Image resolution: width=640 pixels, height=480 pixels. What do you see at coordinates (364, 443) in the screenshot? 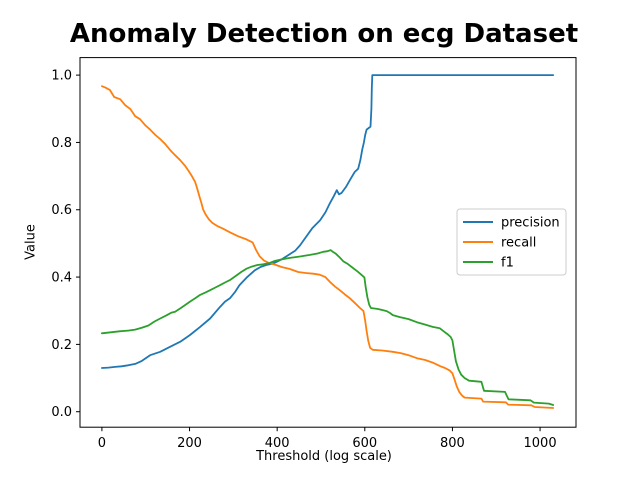
I see `x-axis-tick-label: 600` at bounding box center [364, 443].